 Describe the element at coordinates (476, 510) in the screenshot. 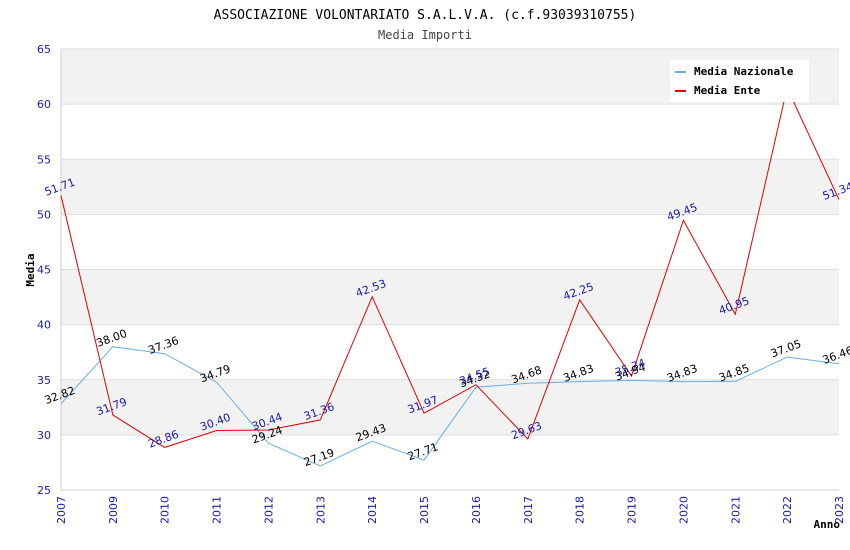

I see `x-tick-label: 2016` at that location.